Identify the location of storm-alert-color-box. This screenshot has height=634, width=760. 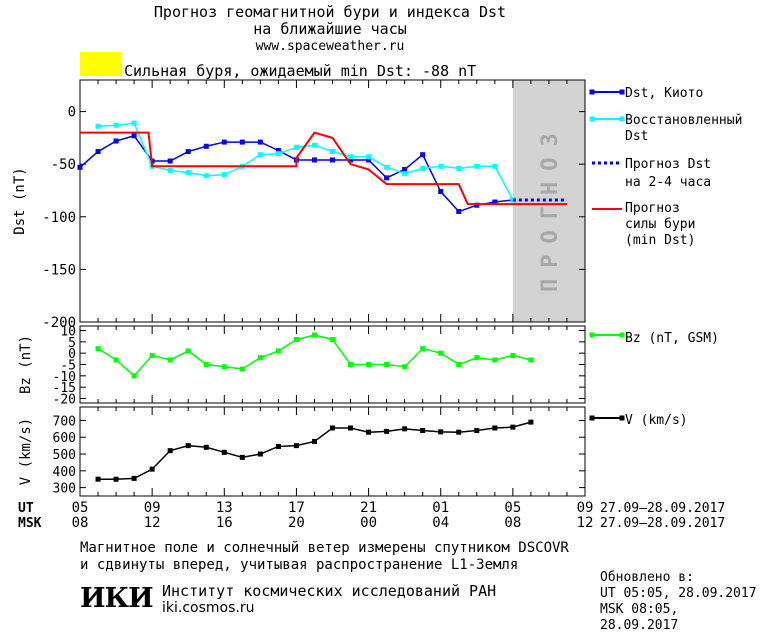
(101, 64).